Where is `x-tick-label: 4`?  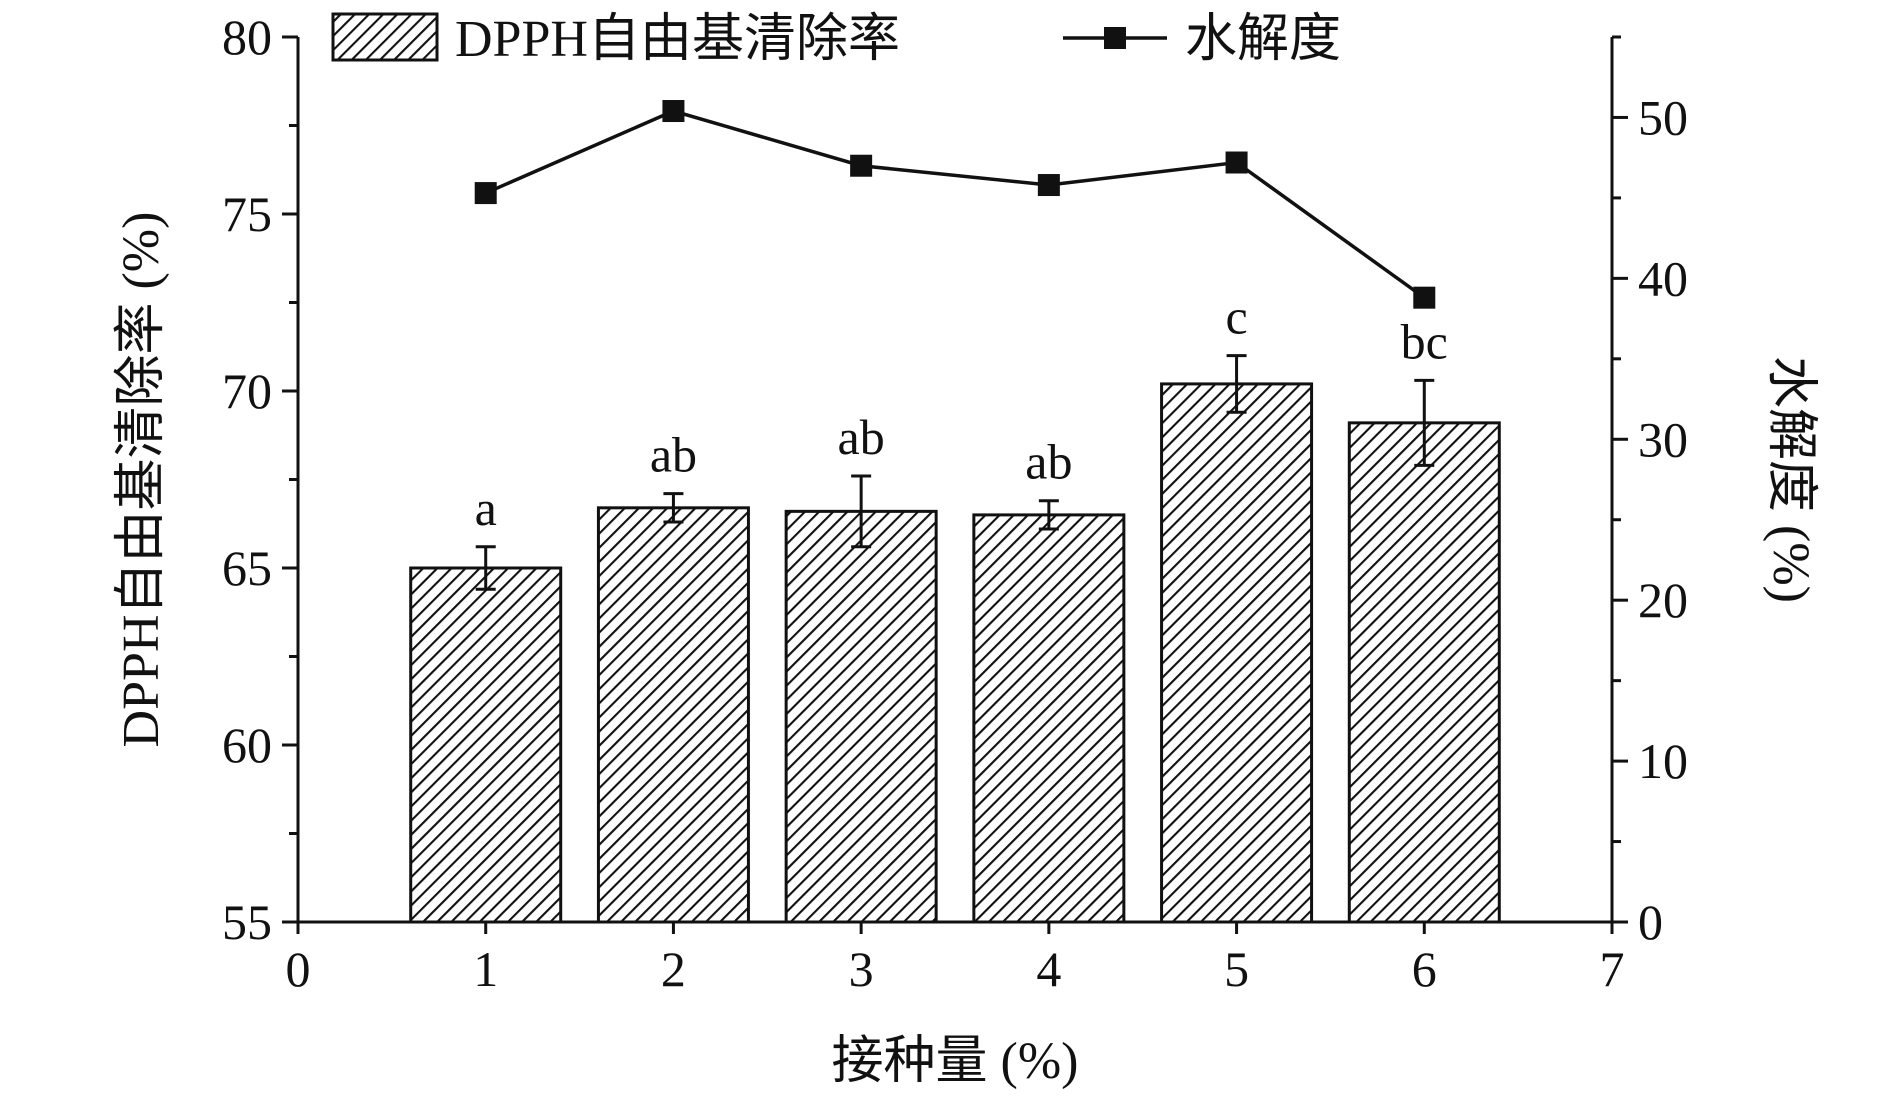
x-tick-label: 4 is located at coordinates (1048, 969).